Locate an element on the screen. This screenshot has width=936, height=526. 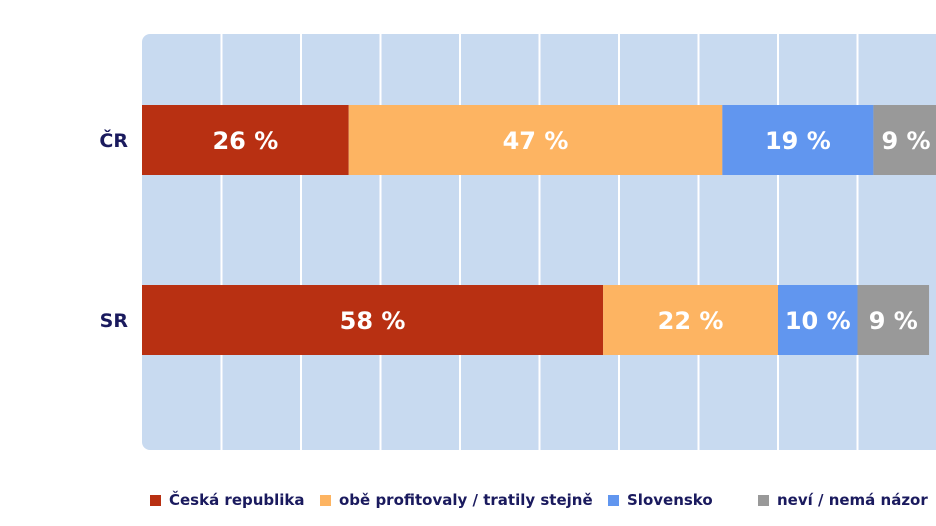
legend-label: neví / nemá názor is located at coordinates (852, 500).